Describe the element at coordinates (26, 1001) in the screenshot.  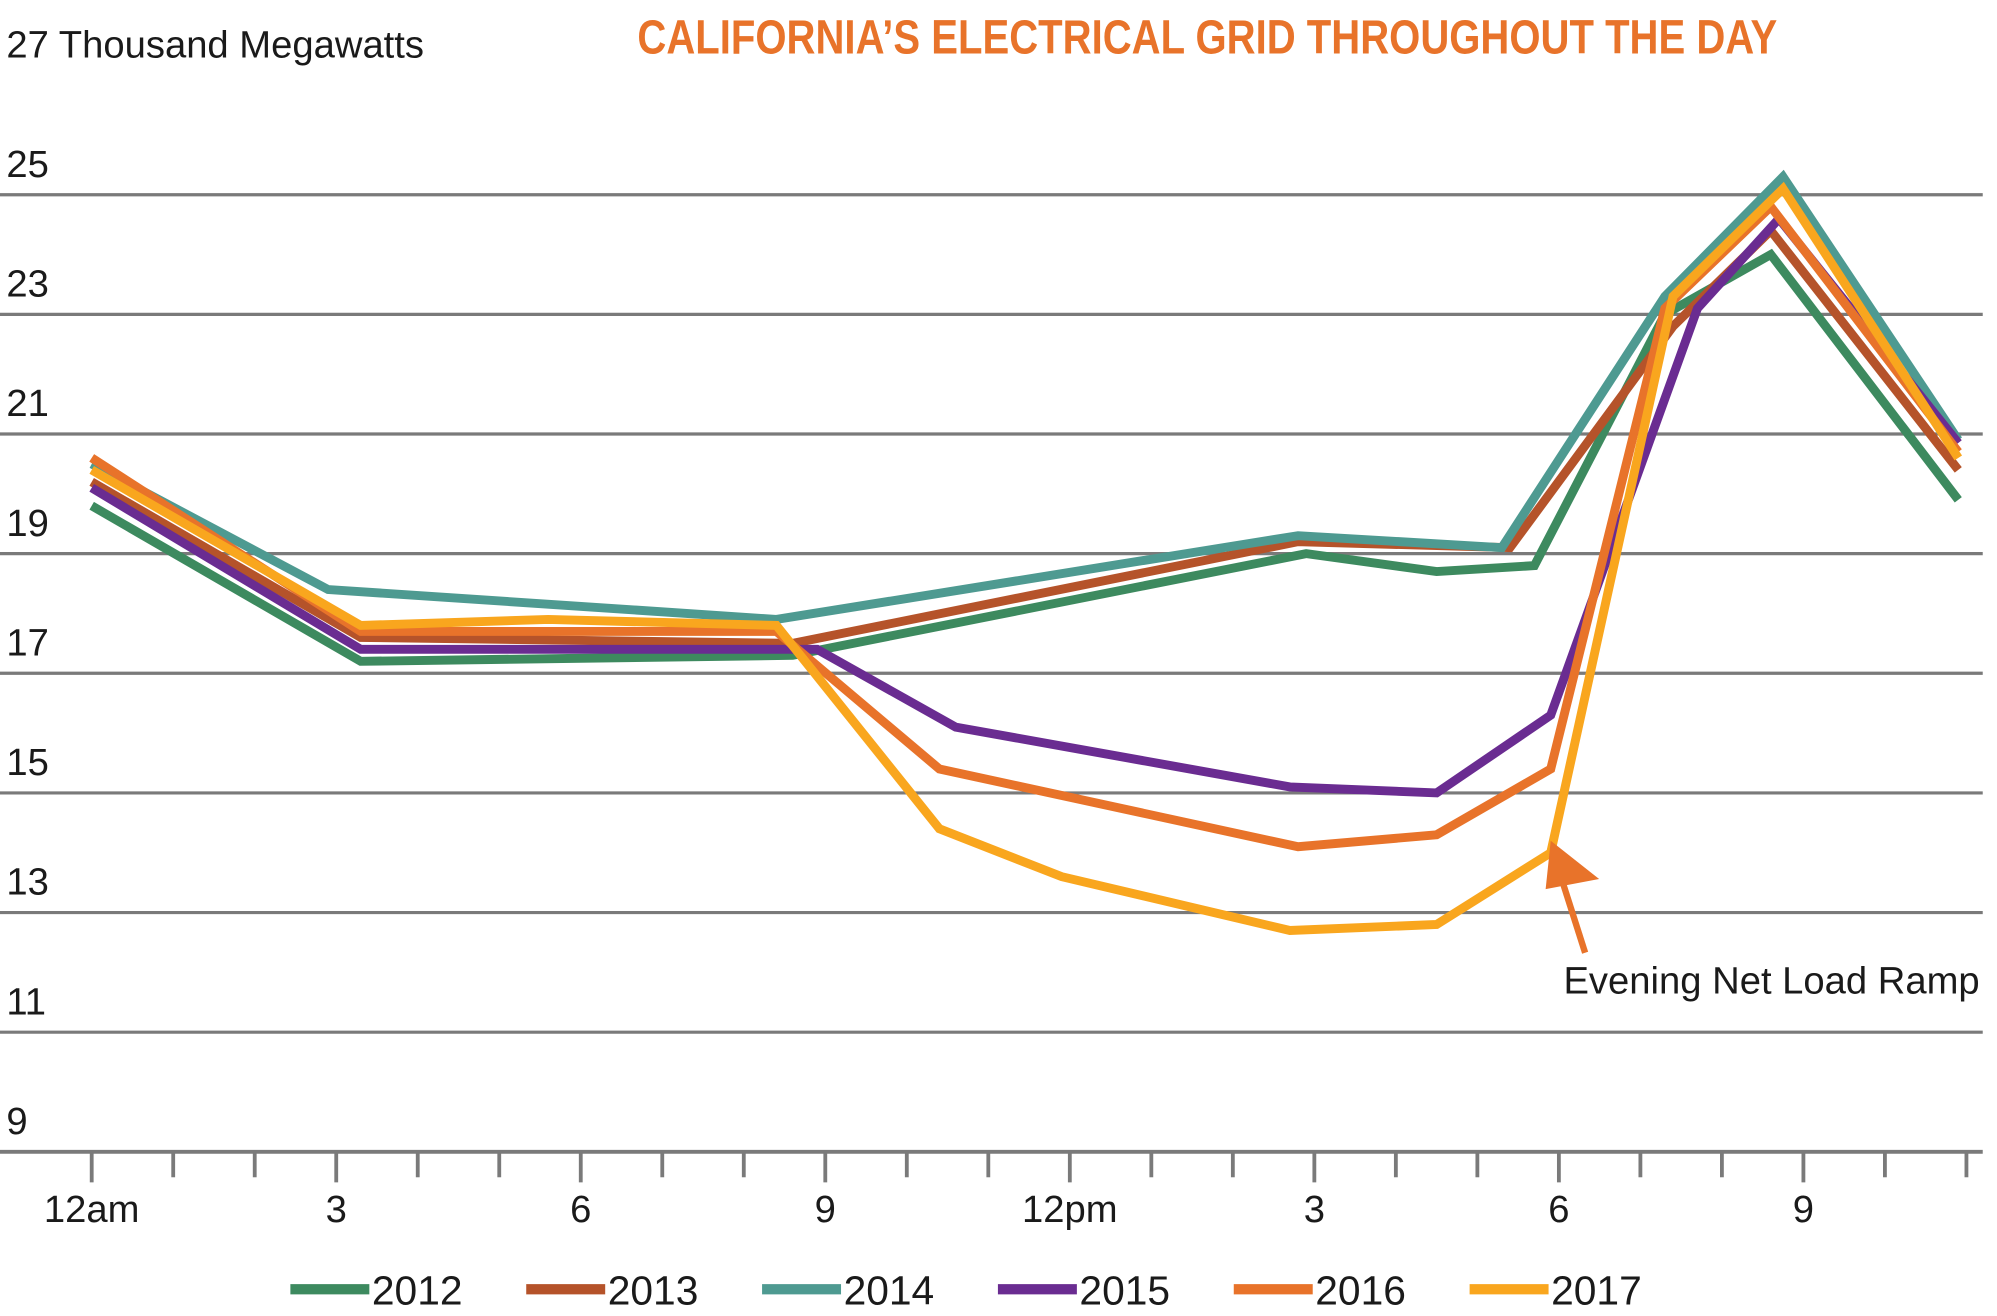
I see `y-tick-label: 11` at that location.